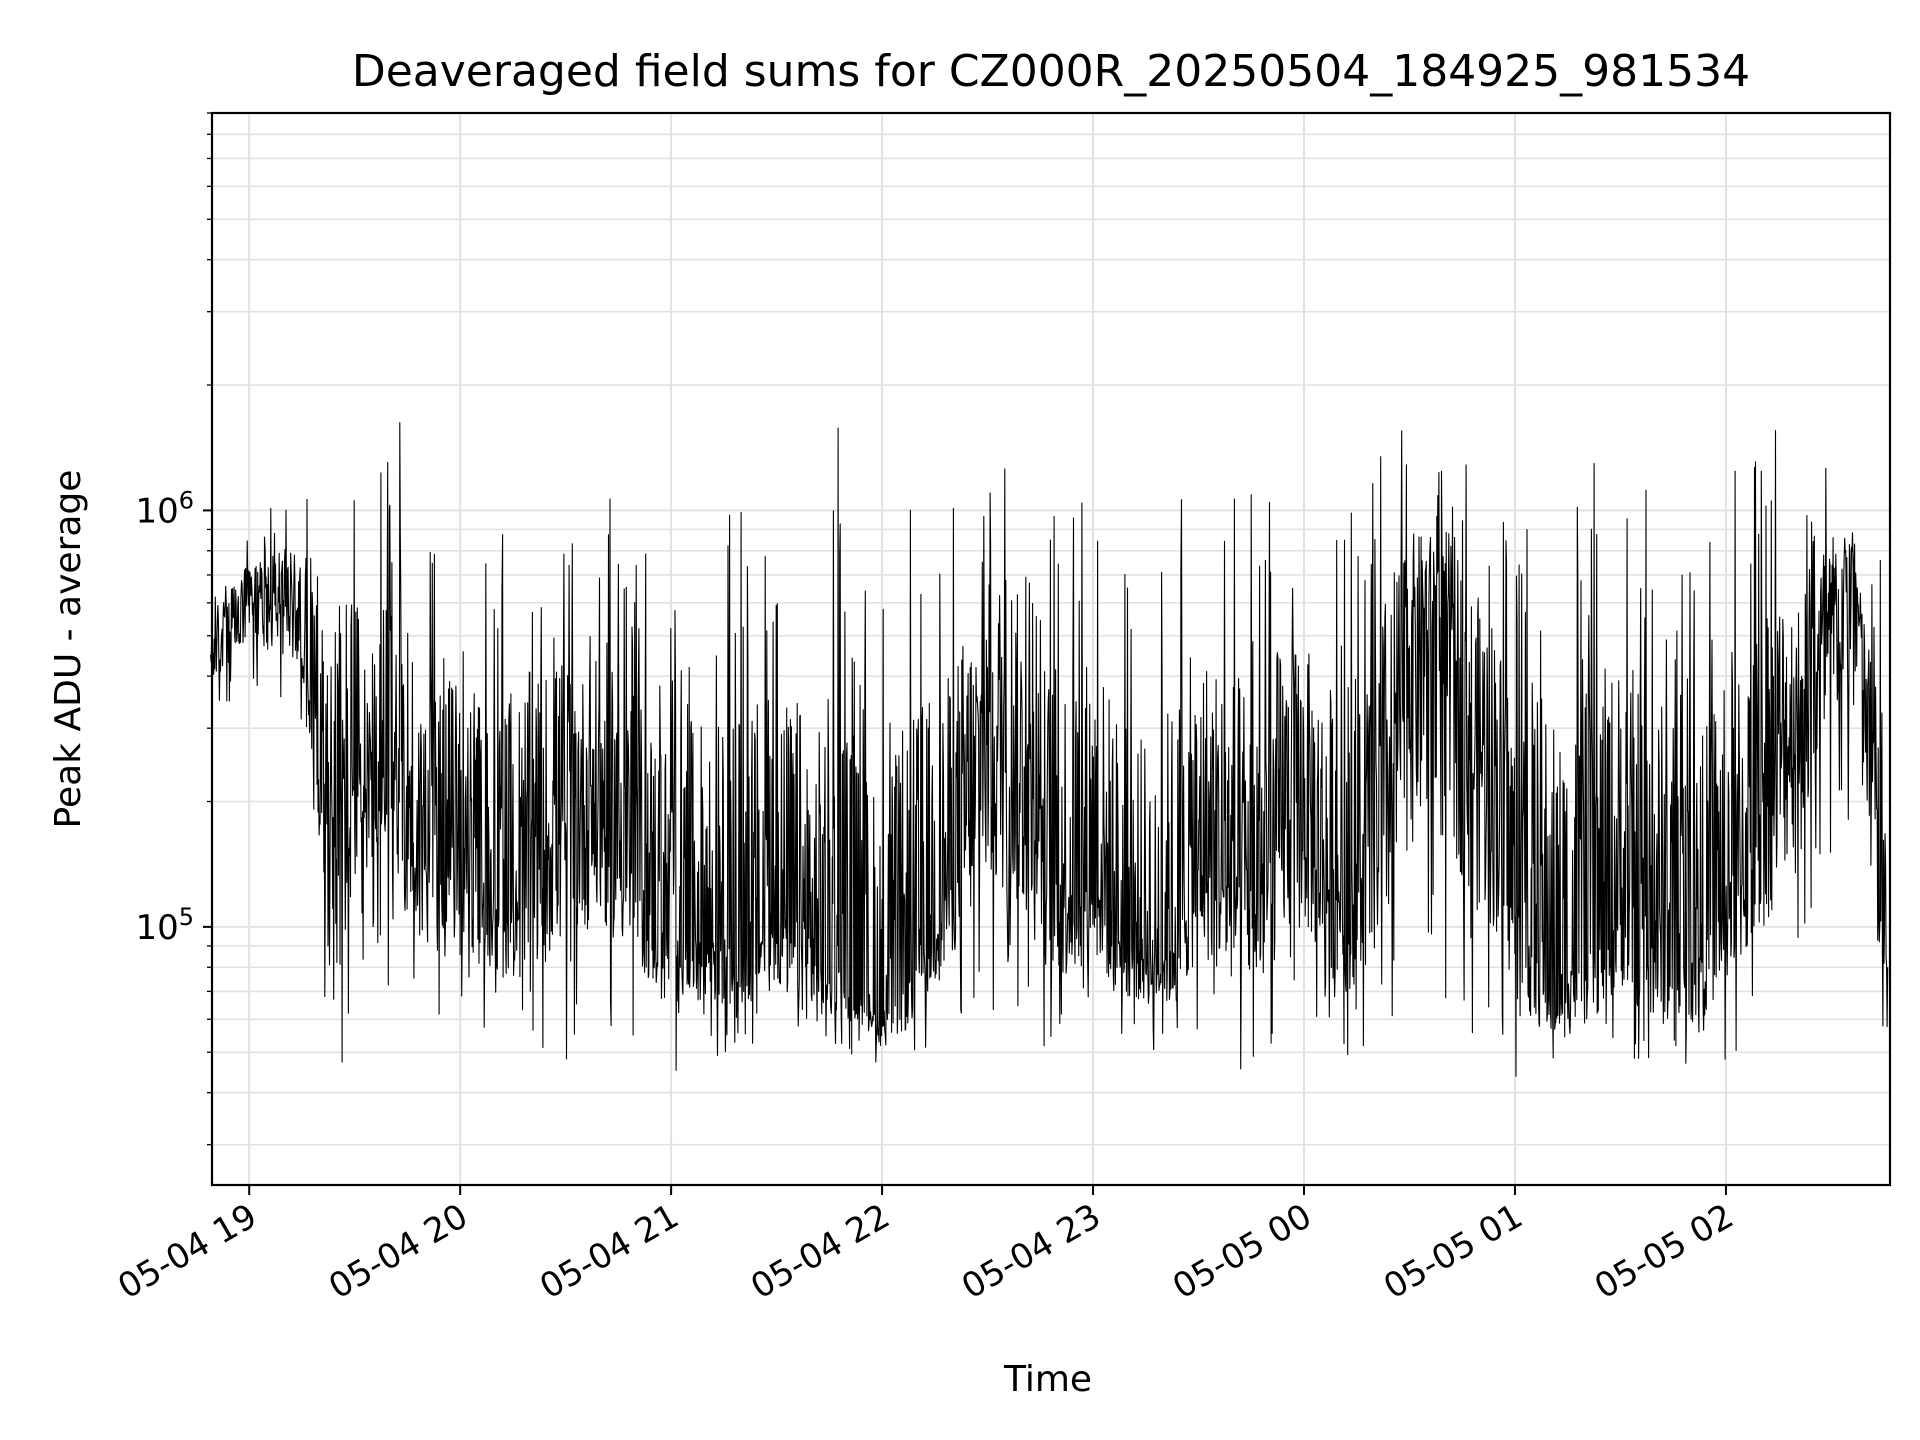  Describe the element at coordinates (1047, 1379) in the screenshot. I see `x-axis-label: Time` at that location.